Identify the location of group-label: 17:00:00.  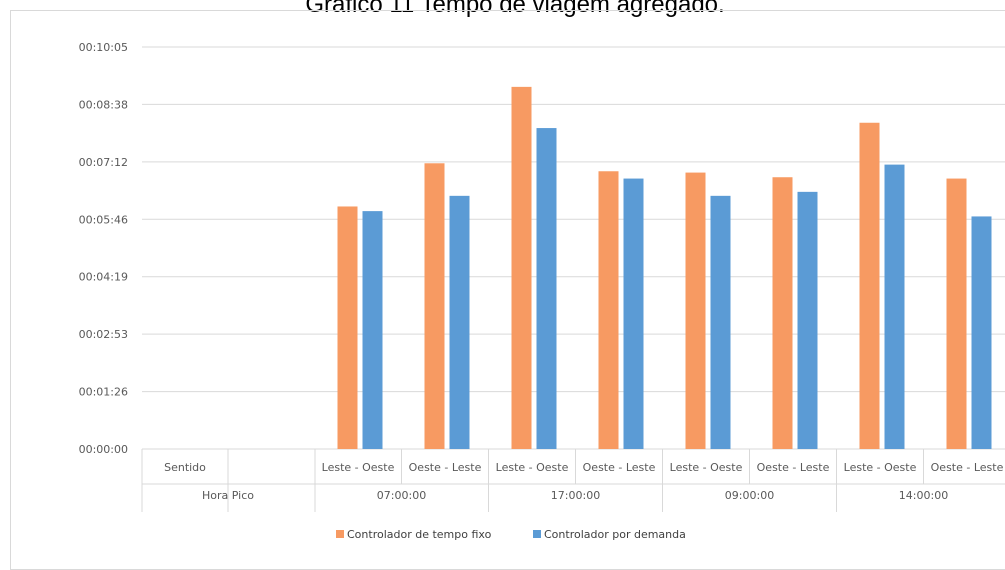
(575, 495).